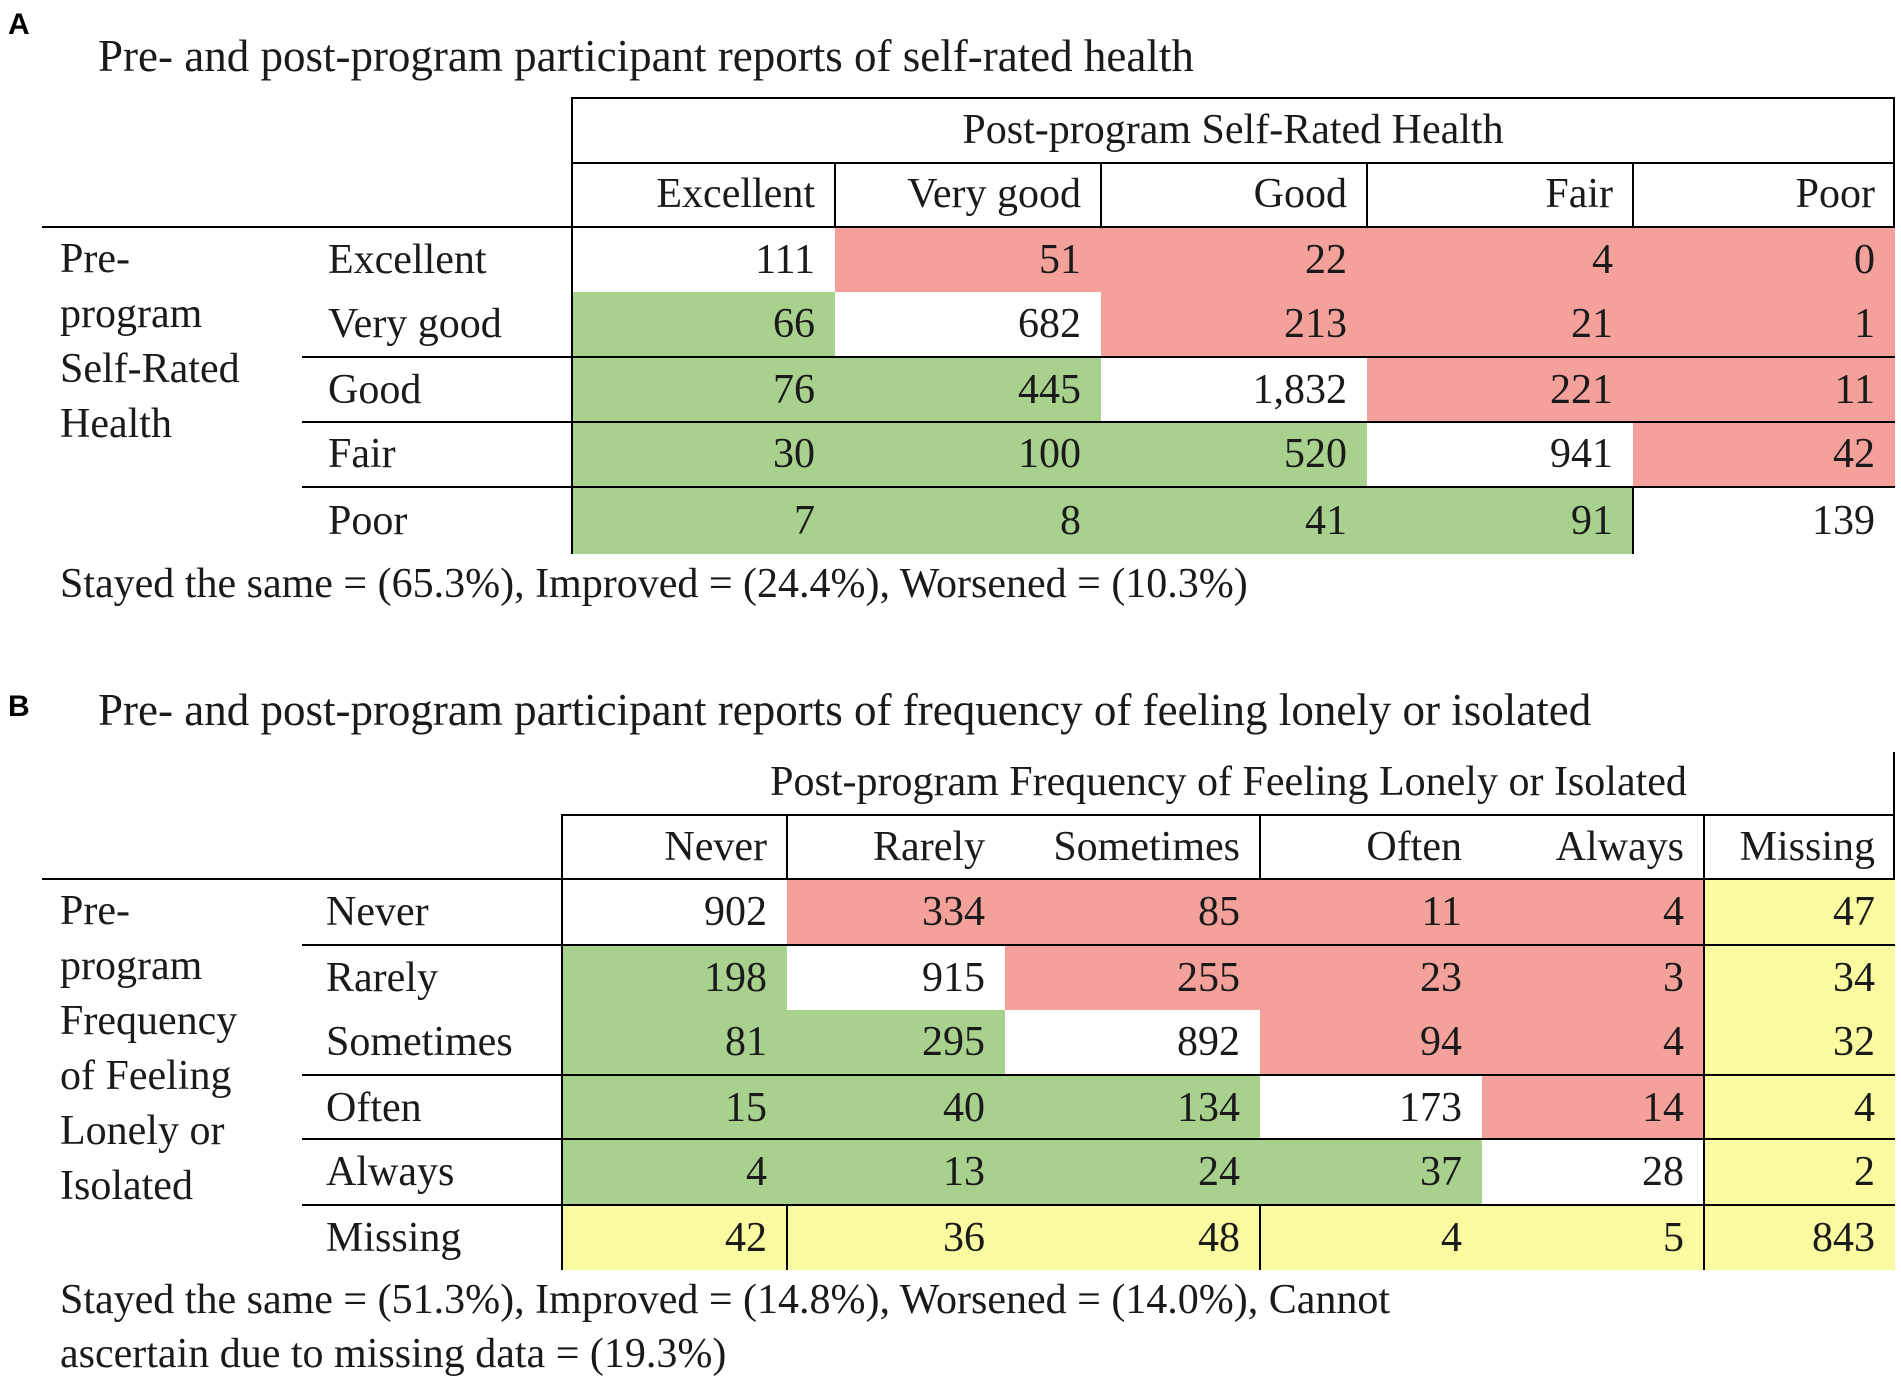  I want to click on panel-b-cell: 14, so click(1593, 1108).